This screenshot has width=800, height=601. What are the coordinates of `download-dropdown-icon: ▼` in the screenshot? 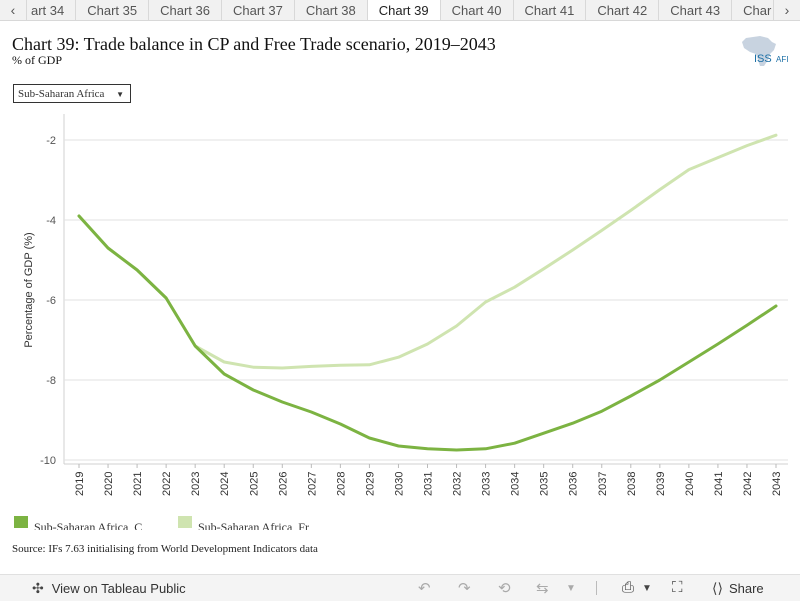 It's located at (647, 588).